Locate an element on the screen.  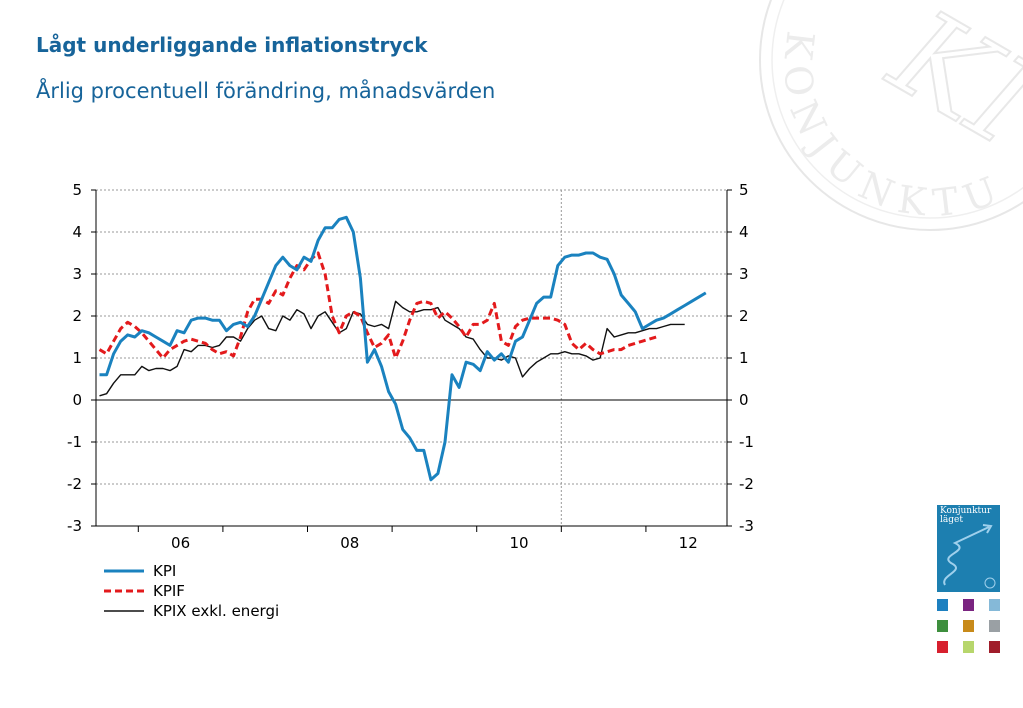
y-tick-label-right: 3 is located at coordinates (744, 274).